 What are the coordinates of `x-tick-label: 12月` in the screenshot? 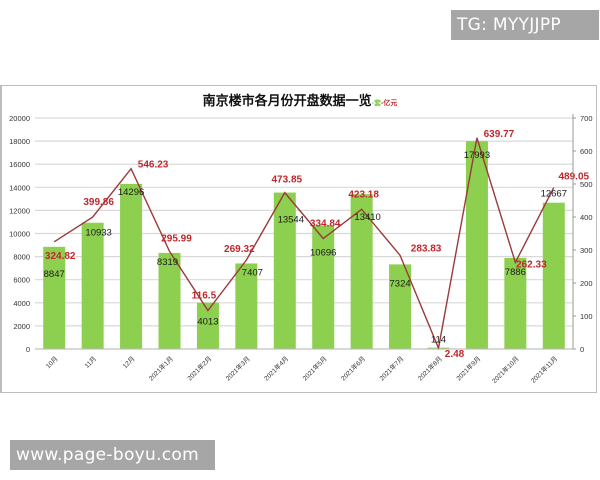 It's located at (128, 362).